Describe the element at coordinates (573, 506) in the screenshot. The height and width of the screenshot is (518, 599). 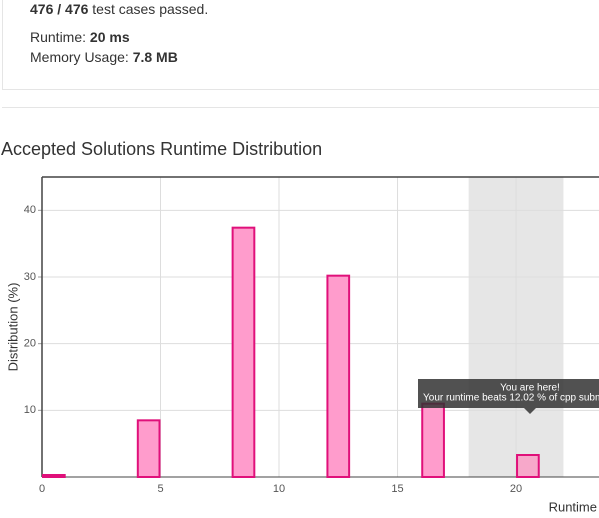
I see `x-axis-label: Runtime` at that location.